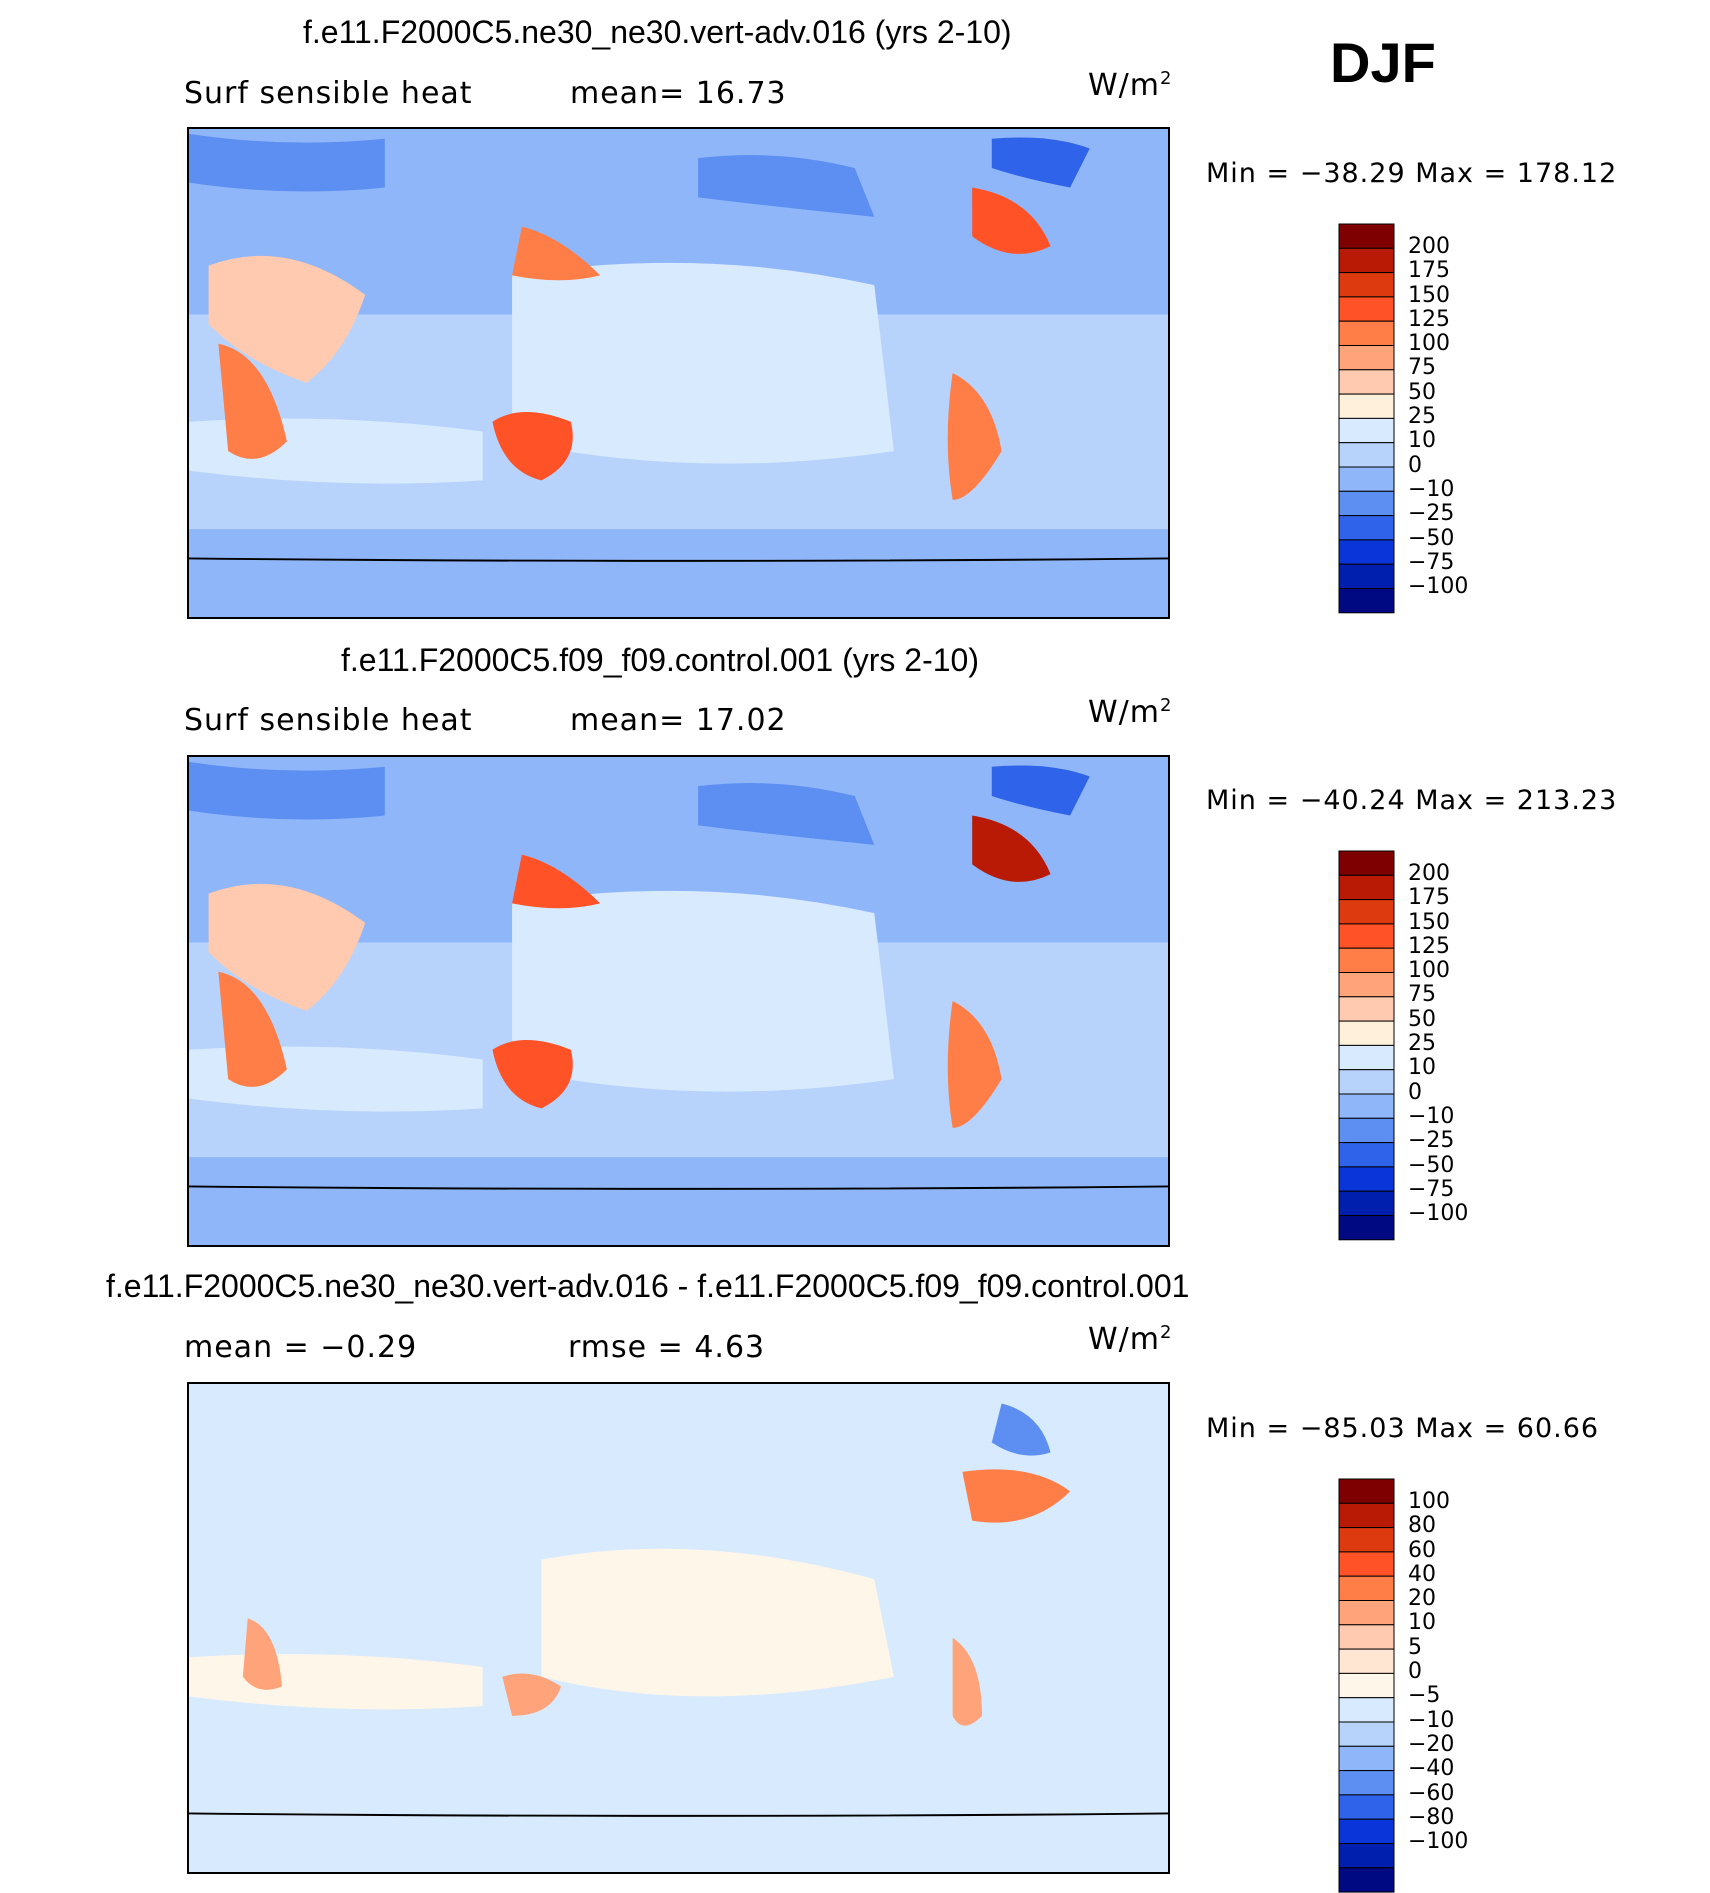  I want to click on pacific-warm-region, so click(703, 363).